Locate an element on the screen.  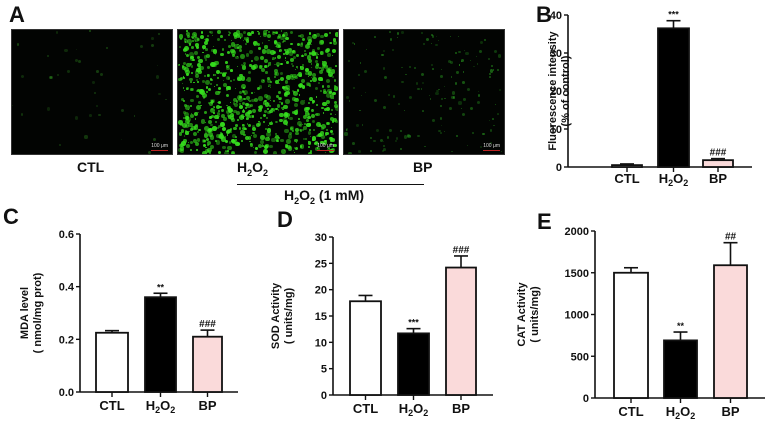
panel-letter-c: C is located at coordinates (11, 216).